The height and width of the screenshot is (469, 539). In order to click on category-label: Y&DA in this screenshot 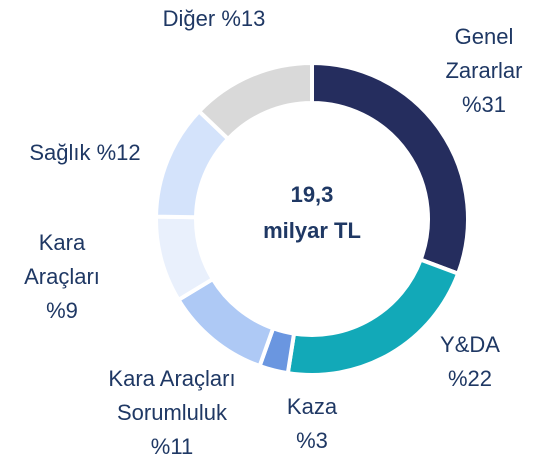, I will do `click(470, 344)`.